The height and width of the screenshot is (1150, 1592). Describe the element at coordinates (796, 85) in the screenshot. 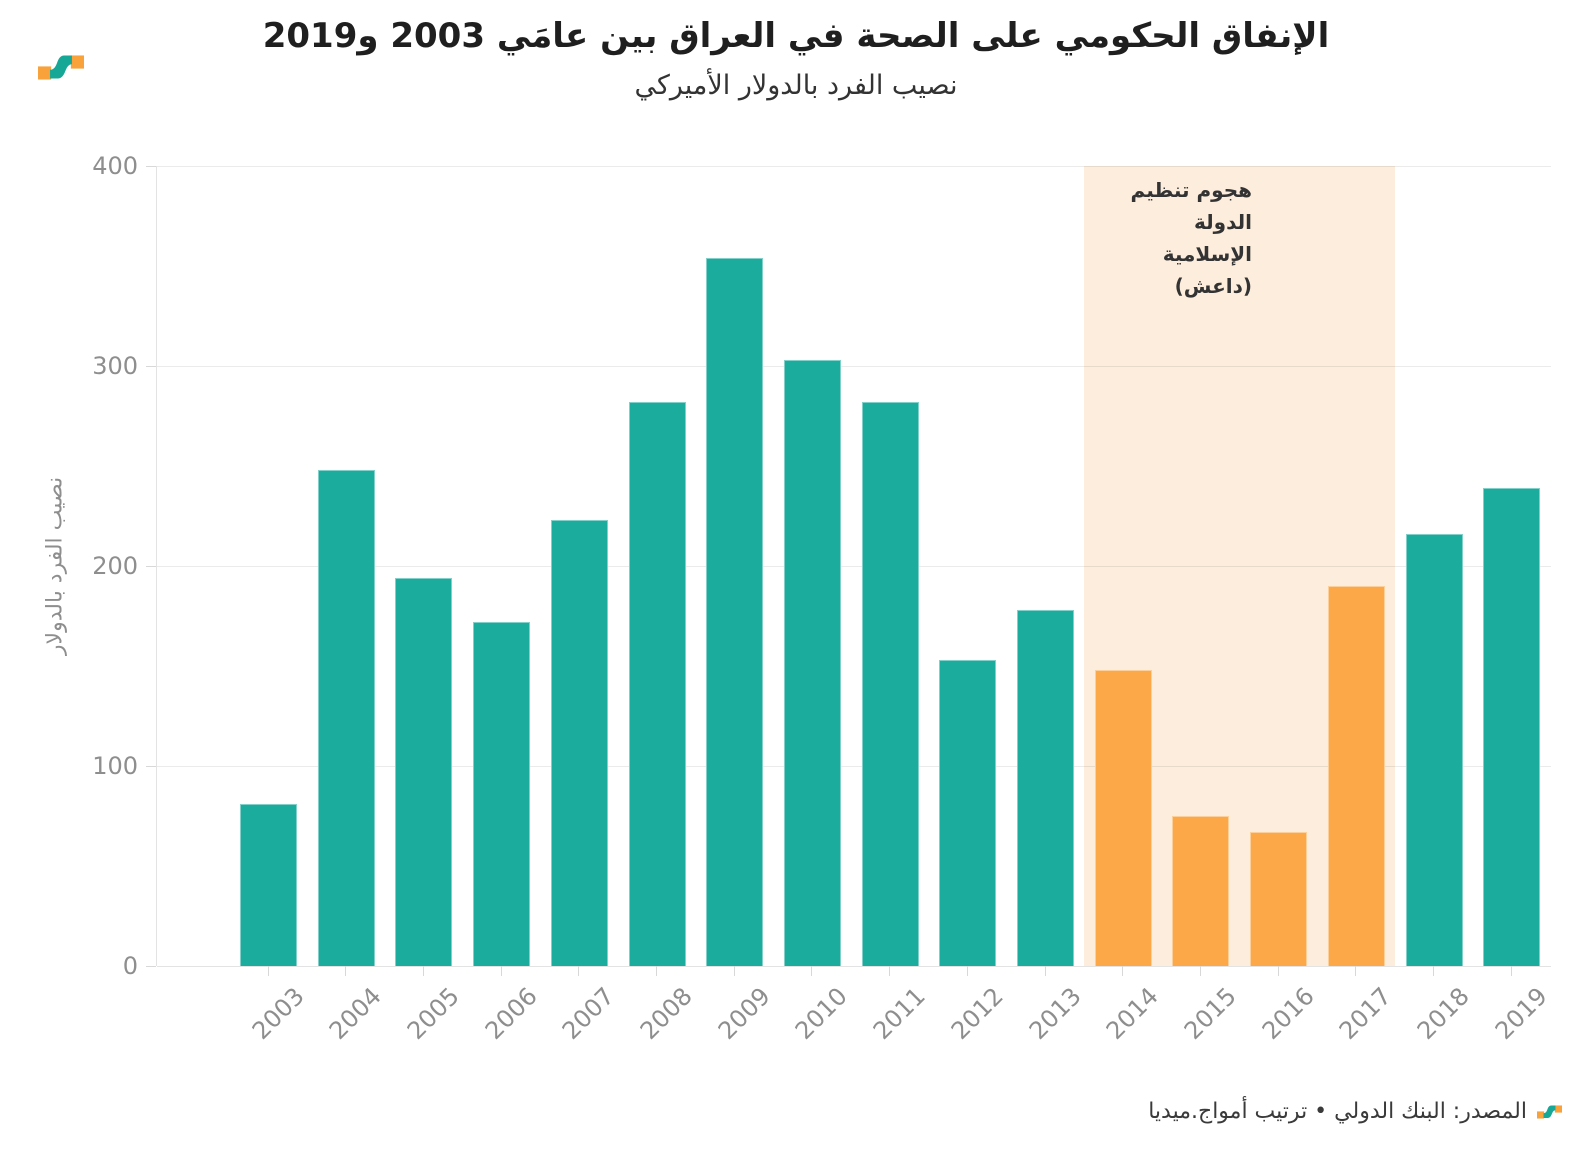

I see `chart-subtitle: نصيب الفرد بالدولار الأميركي` at that location.